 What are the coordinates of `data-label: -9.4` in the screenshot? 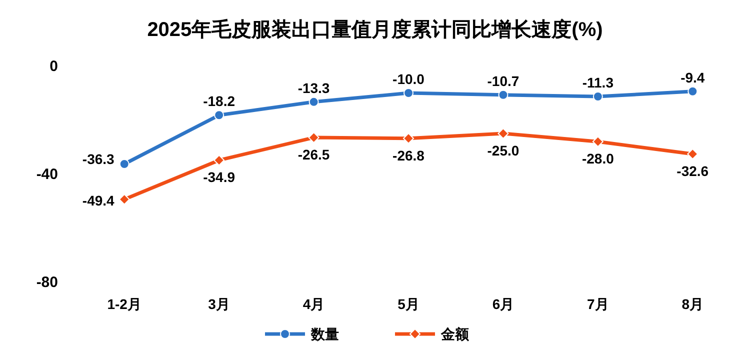 It's located at (692, 77).